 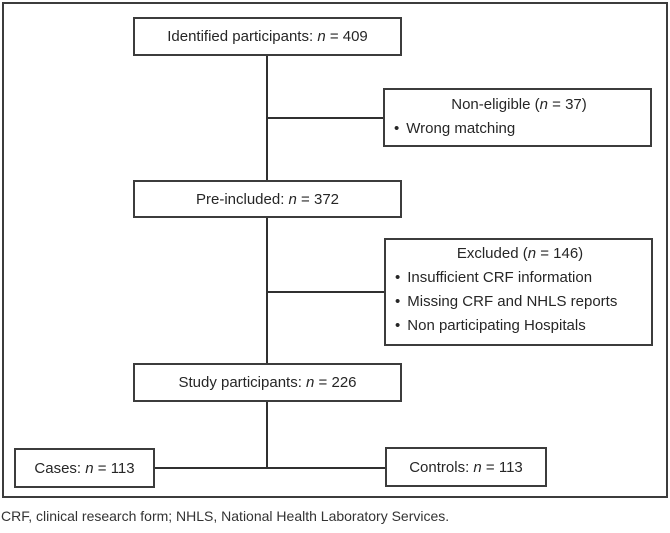 What do you see at coordinates (492, 253) in the screenshot?
I see `label-text: Excluded (` at bounding box center [492, 253].